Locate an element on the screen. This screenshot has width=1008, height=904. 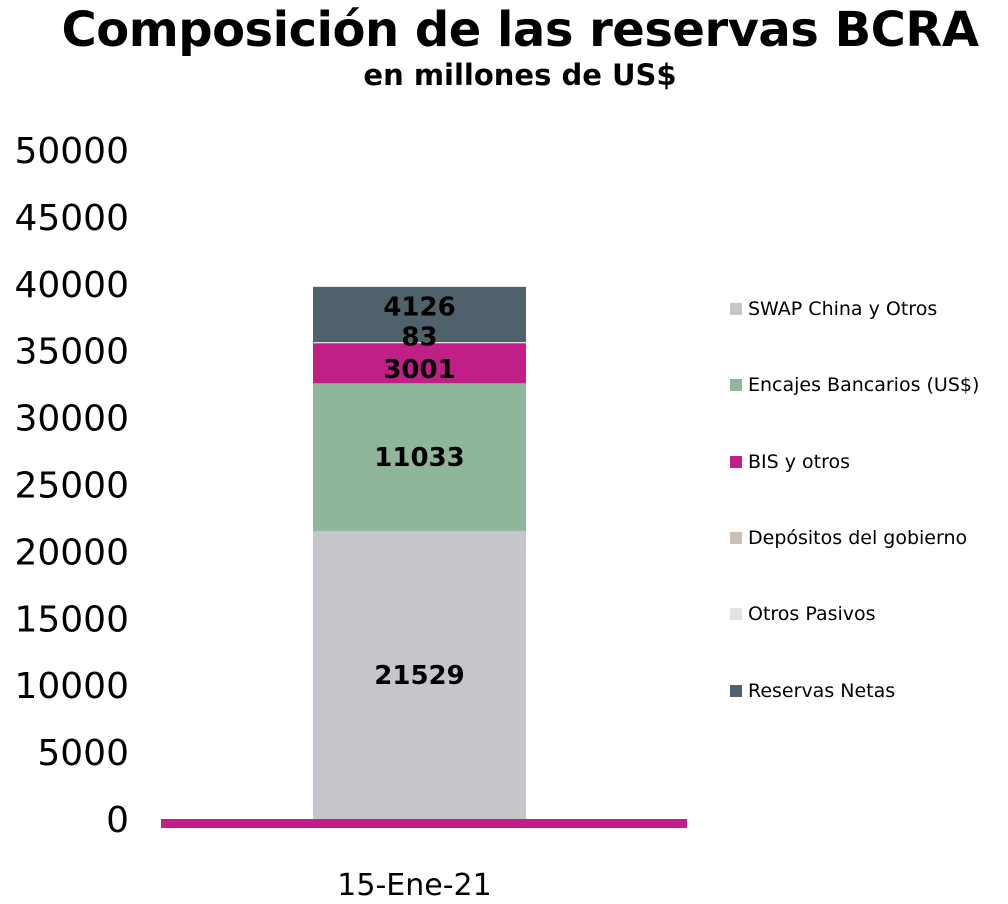
y-tick-label: 25000 is located at coordinates (71, 486).